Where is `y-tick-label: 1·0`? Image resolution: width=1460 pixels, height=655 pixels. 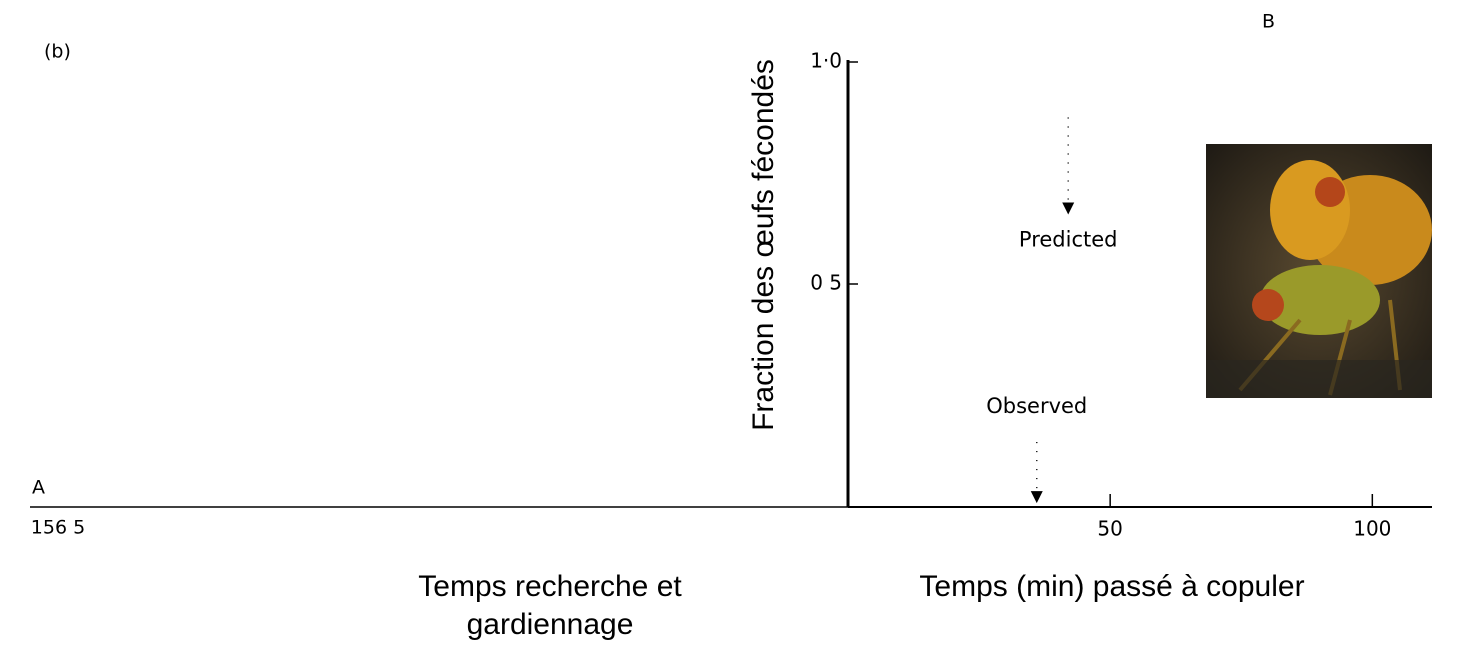 y-tick-label: 1·0 is located at coordinates (826, 61).